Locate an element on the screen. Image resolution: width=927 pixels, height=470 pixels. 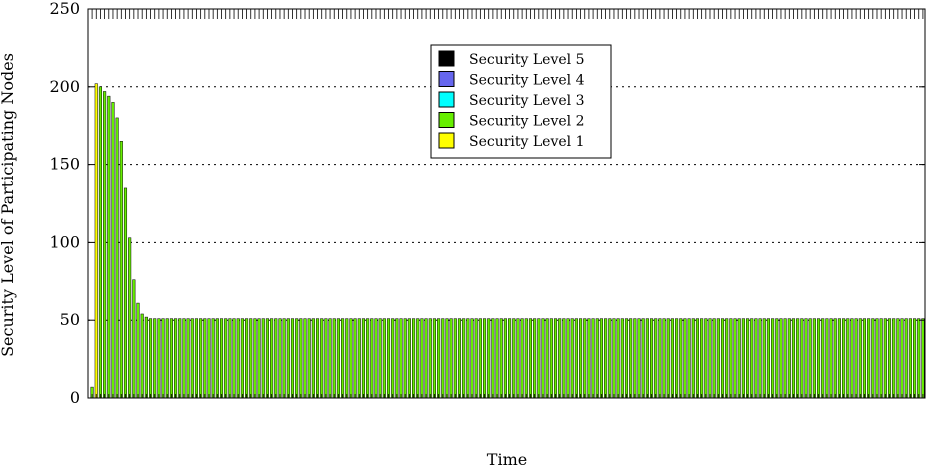
y-tick-label: 50 is located at coordinates (70, 319).